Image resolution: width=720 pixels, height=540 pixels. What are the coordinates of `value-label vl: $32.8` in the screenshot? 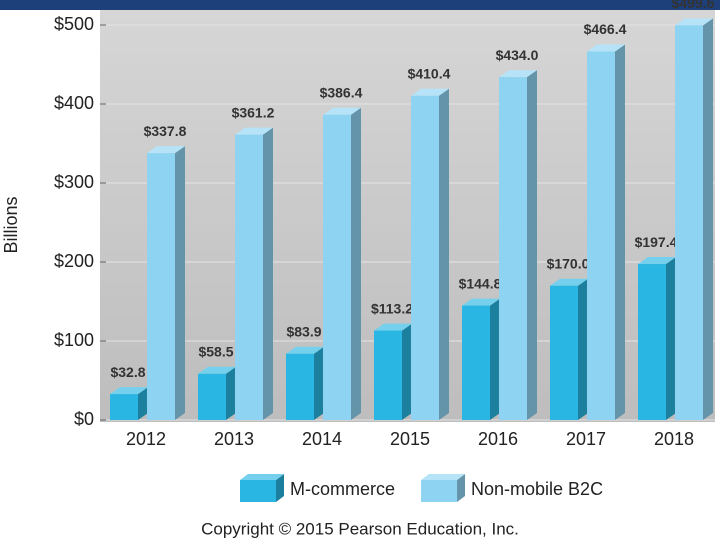 It's located at (127, 372).